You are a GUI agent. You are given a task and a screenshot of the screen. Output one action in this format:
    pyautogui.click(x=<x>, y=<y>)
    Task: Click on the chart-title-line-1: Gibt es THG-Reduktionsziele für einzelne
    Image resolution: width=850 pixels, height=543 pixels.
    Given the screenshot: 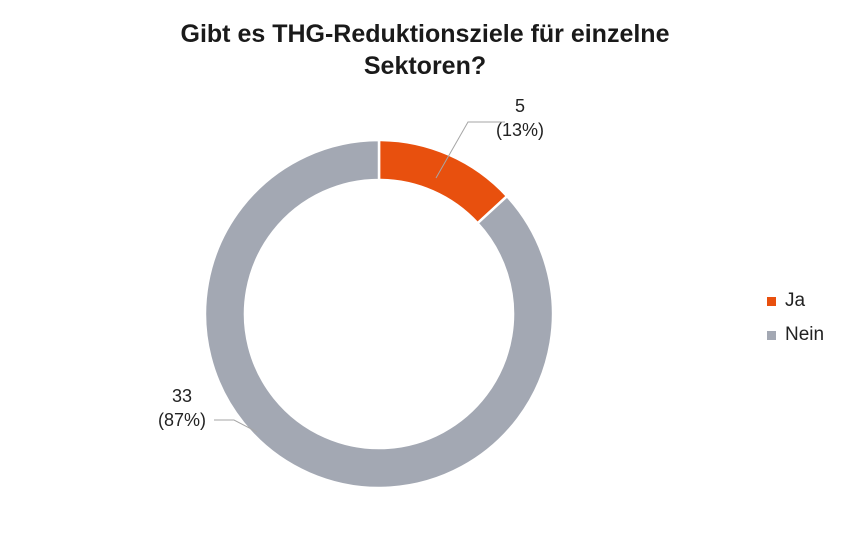 What is the action you would take?
    pyautogui.click(x=425, y=34)
    